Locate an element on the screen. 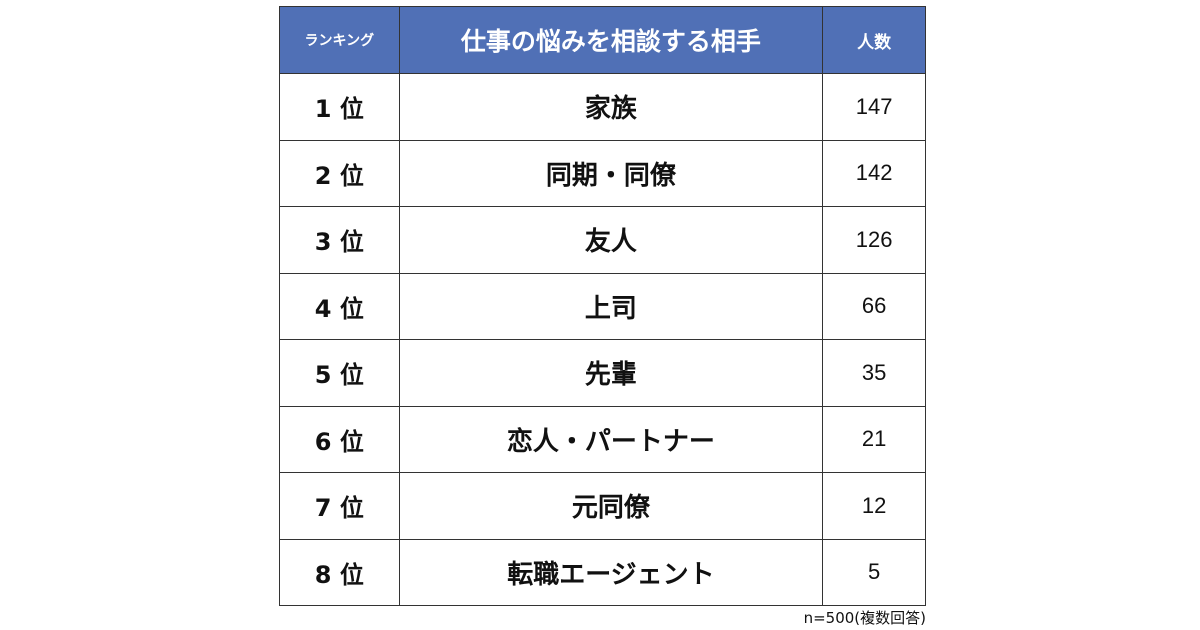  rank-cell: 6 位 is located at coordinates (339, 439).